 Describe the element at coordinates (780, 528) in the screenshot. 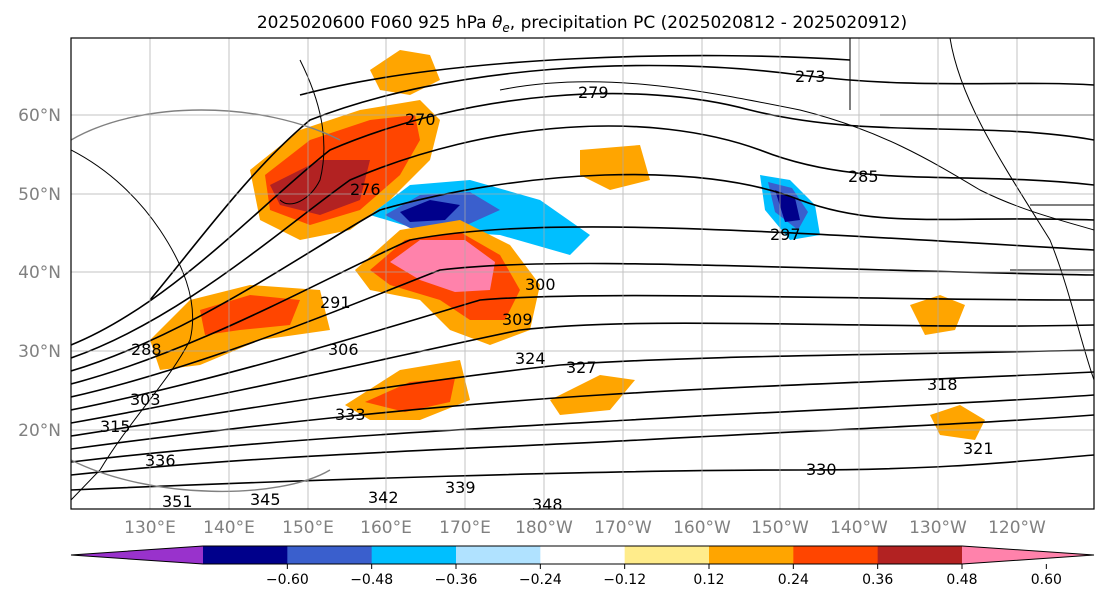

I see `lon-label-150w: 150°W` at that location.